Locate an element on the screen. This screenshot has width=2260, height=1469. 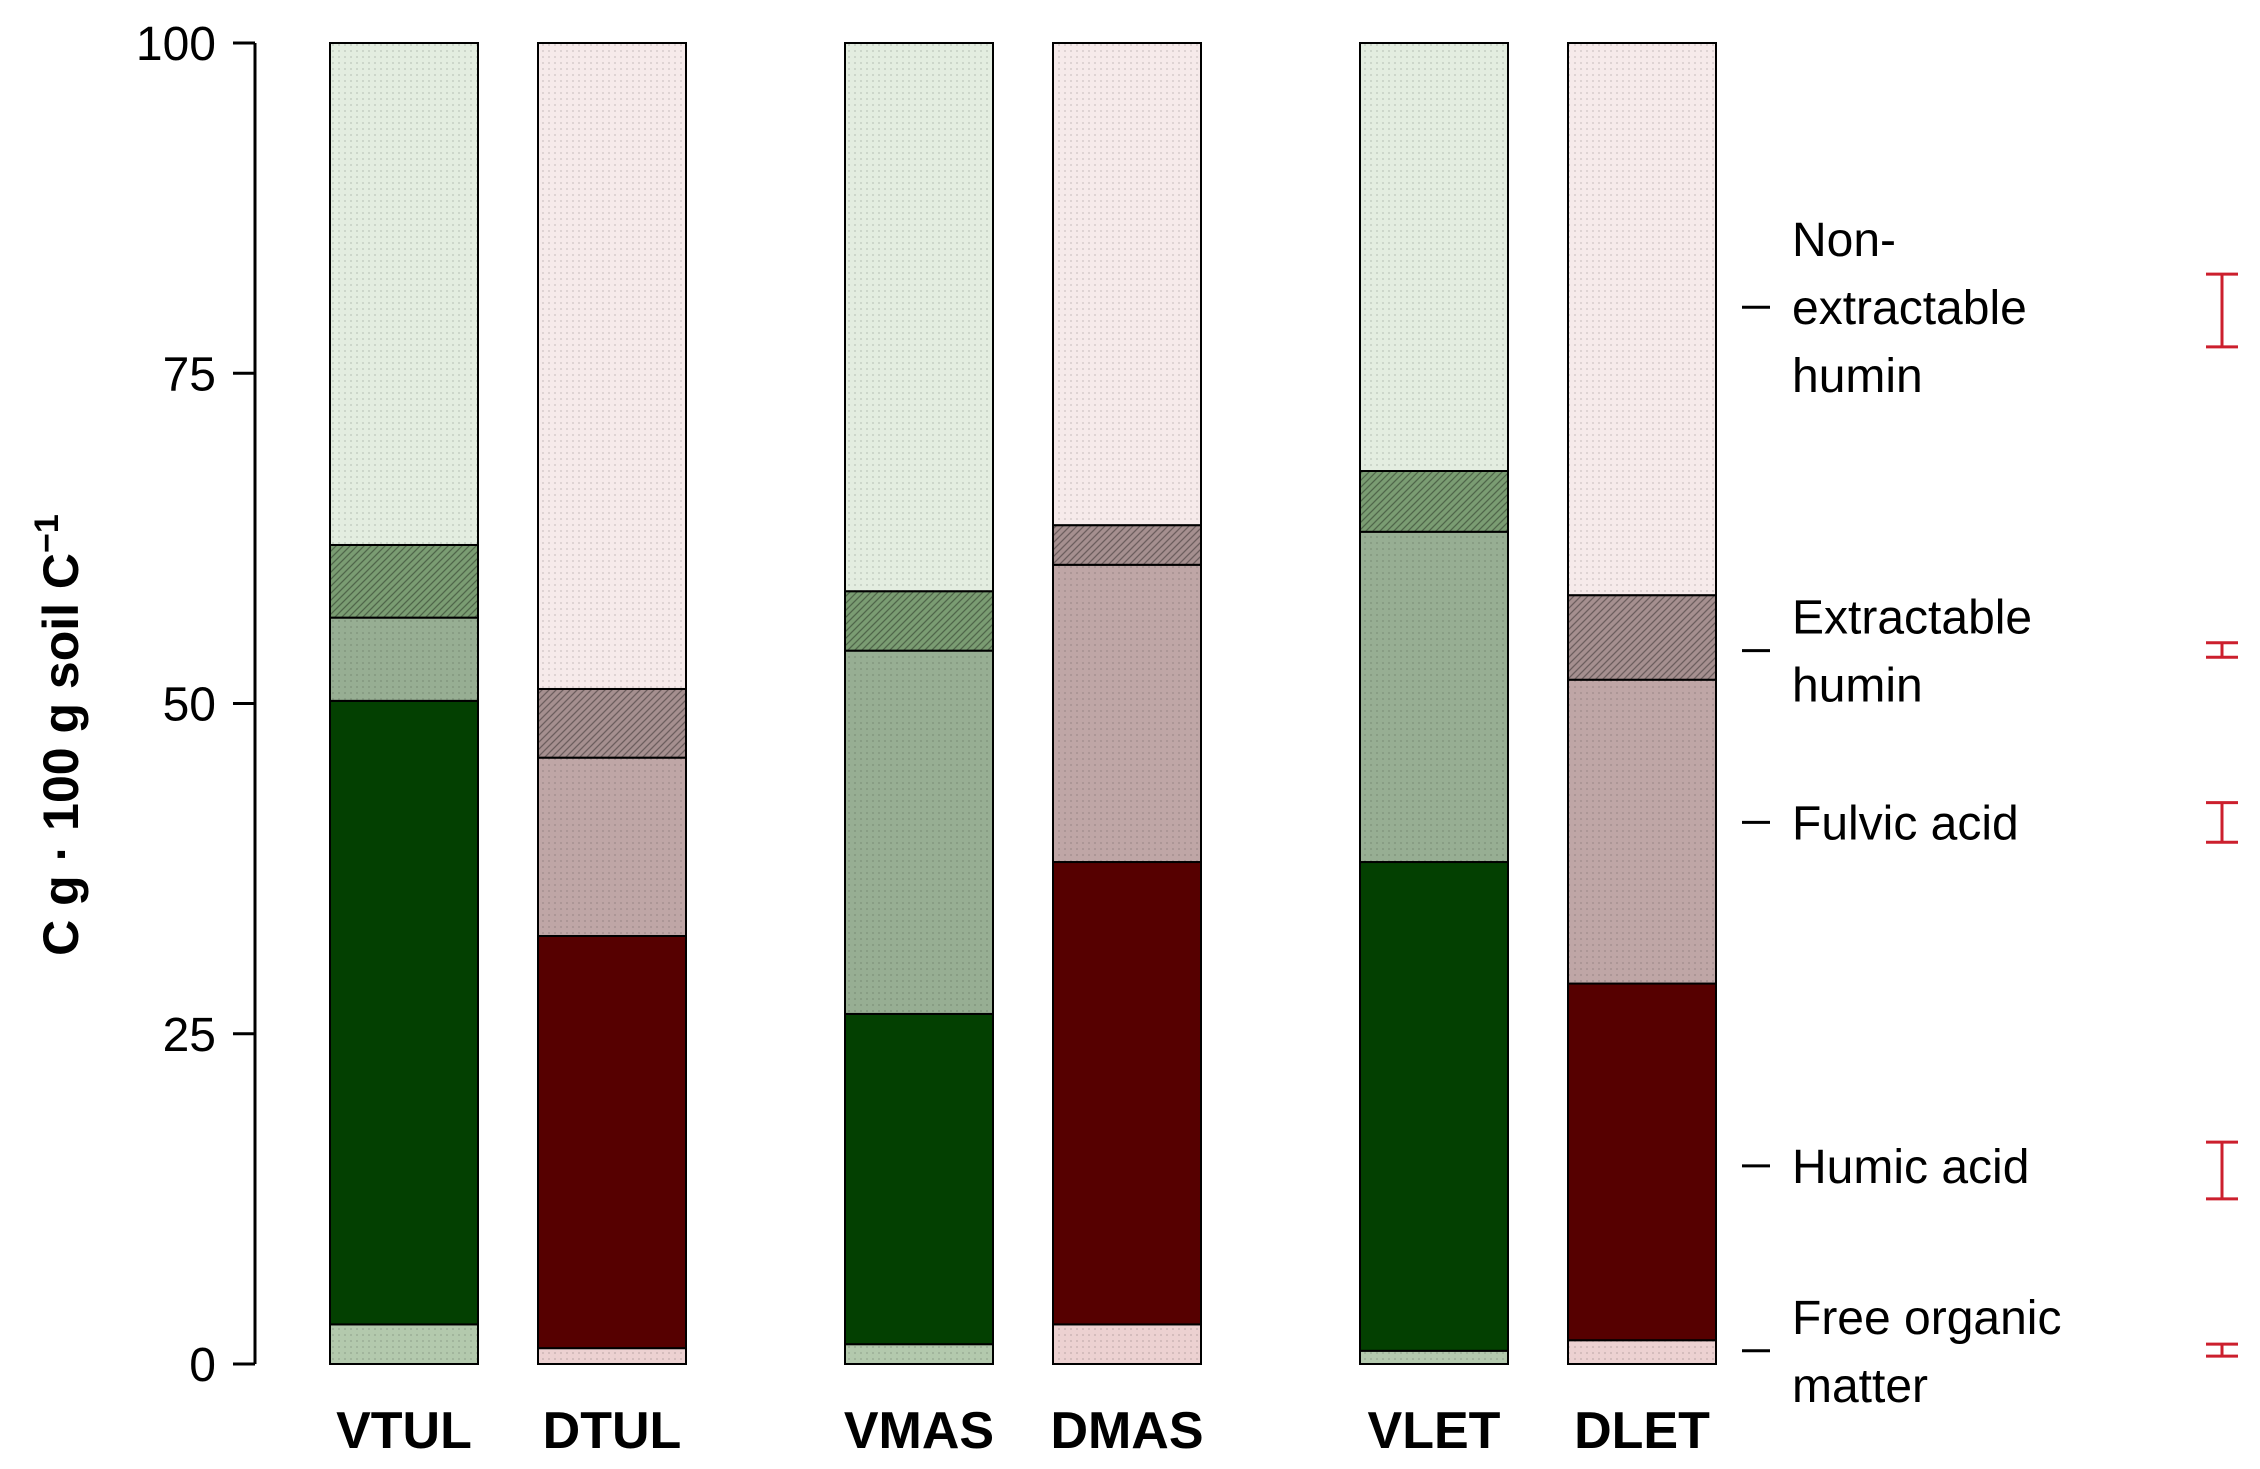
bar-vtul-extractable-humin-hatch is located at coordinates (404, 581).